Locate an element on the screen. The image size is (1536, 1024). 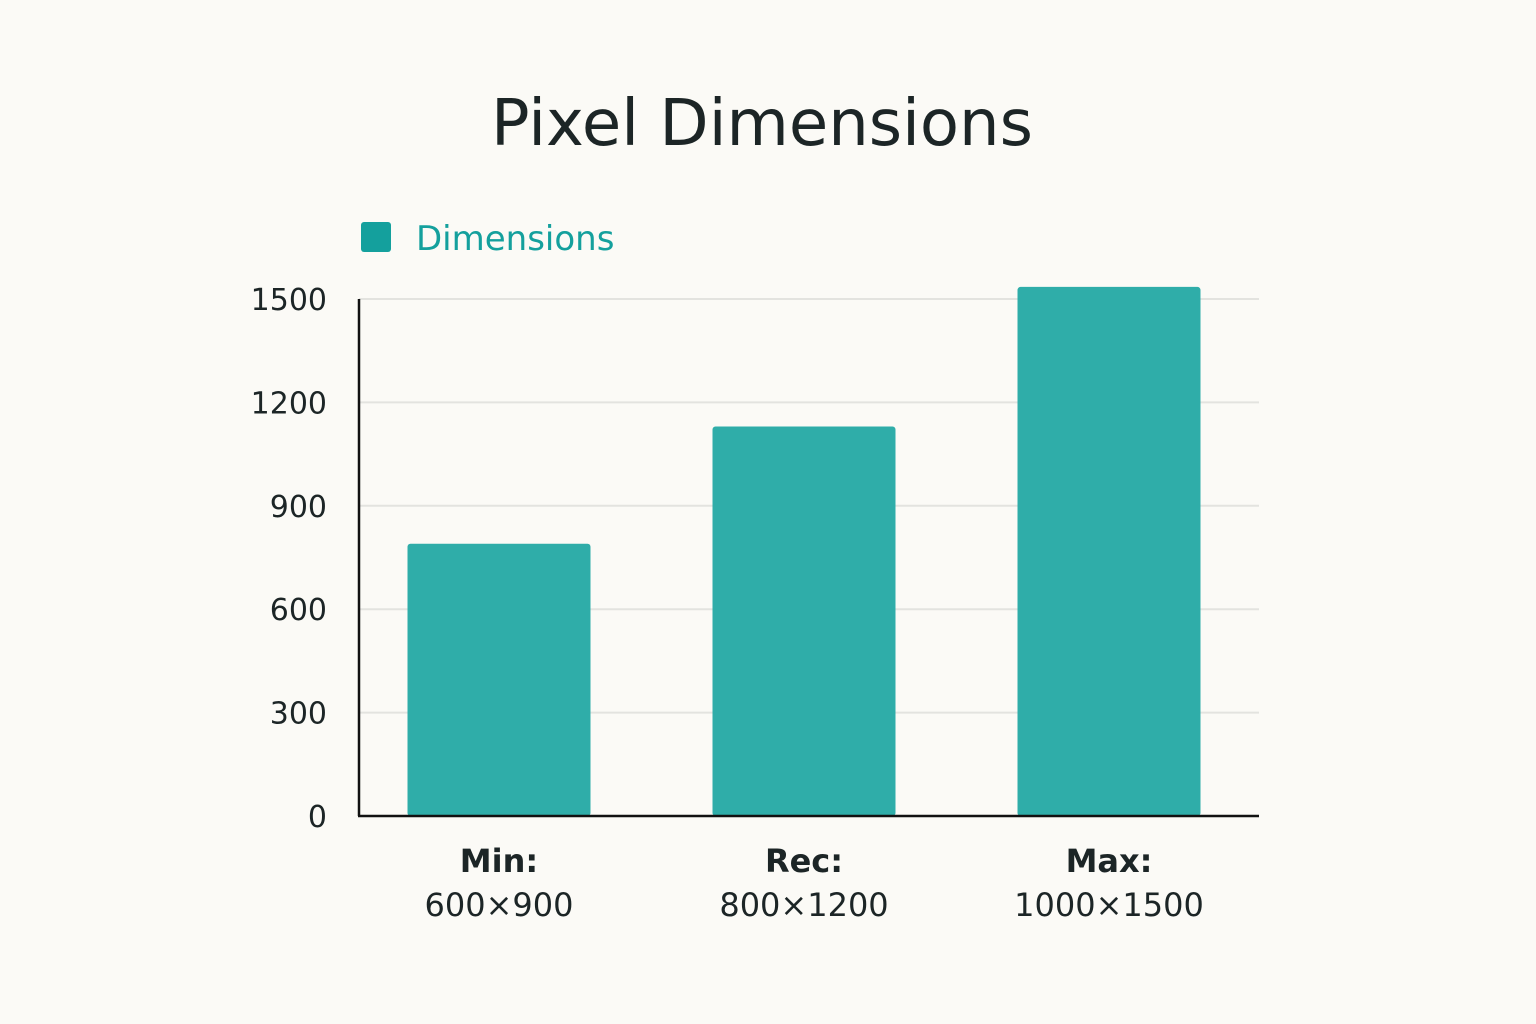
y-tick-label-1200: 1200 is located at coordinates (289, 403).